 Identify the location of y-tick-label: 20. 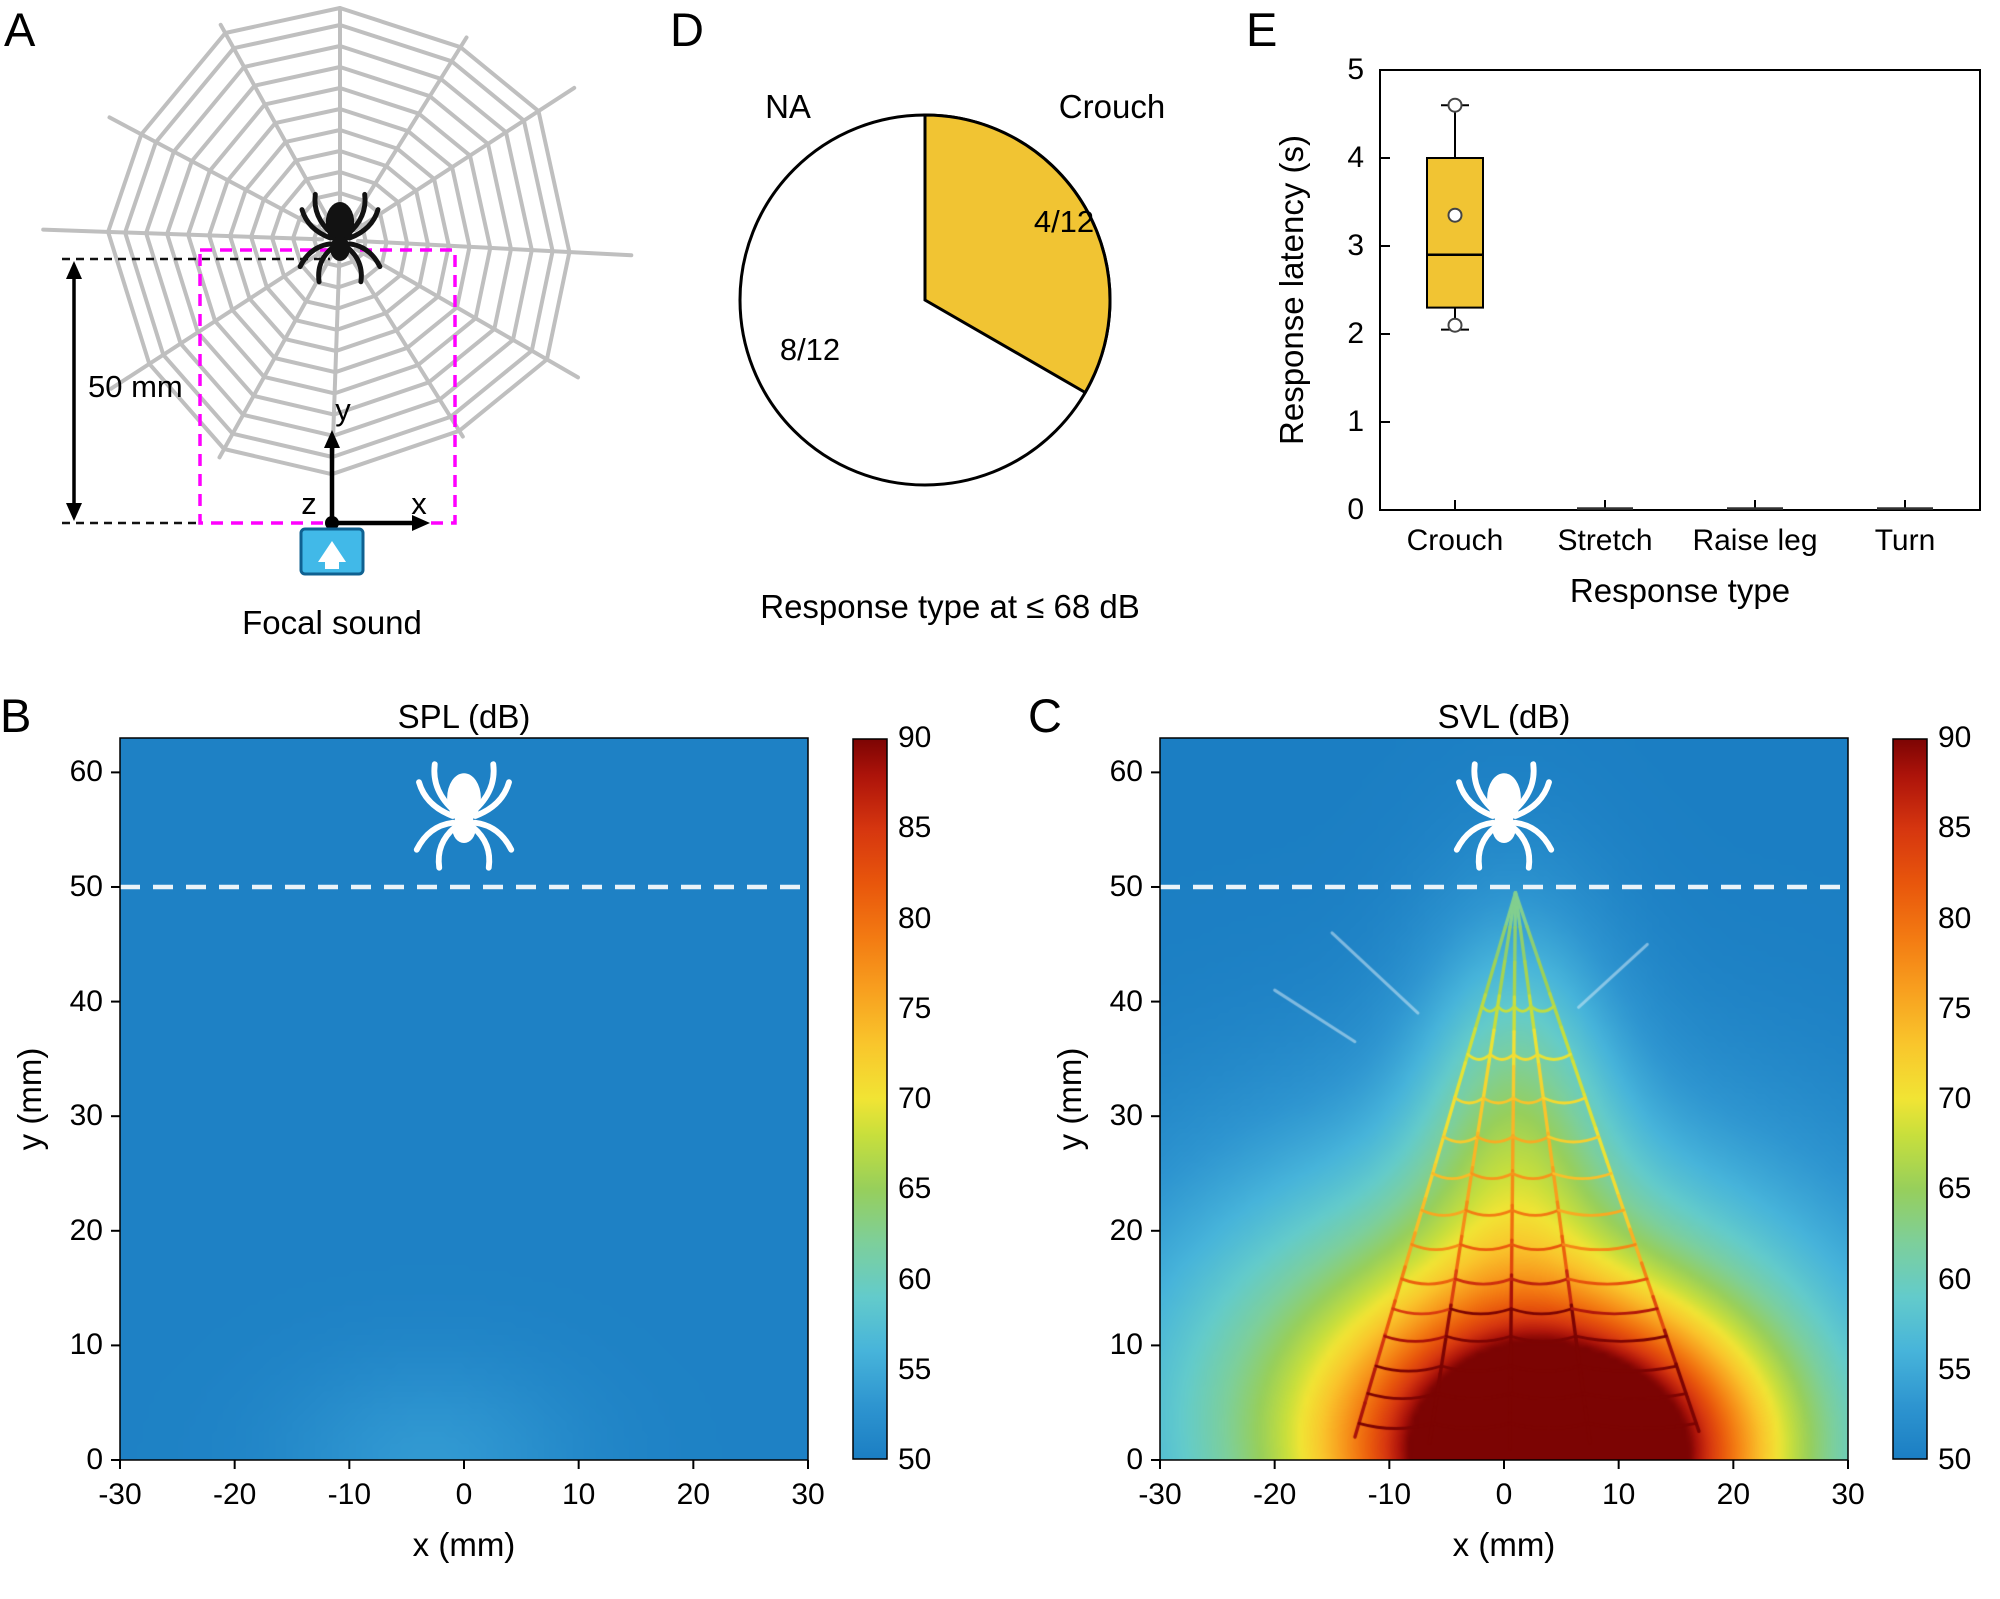
(1126, 1230).